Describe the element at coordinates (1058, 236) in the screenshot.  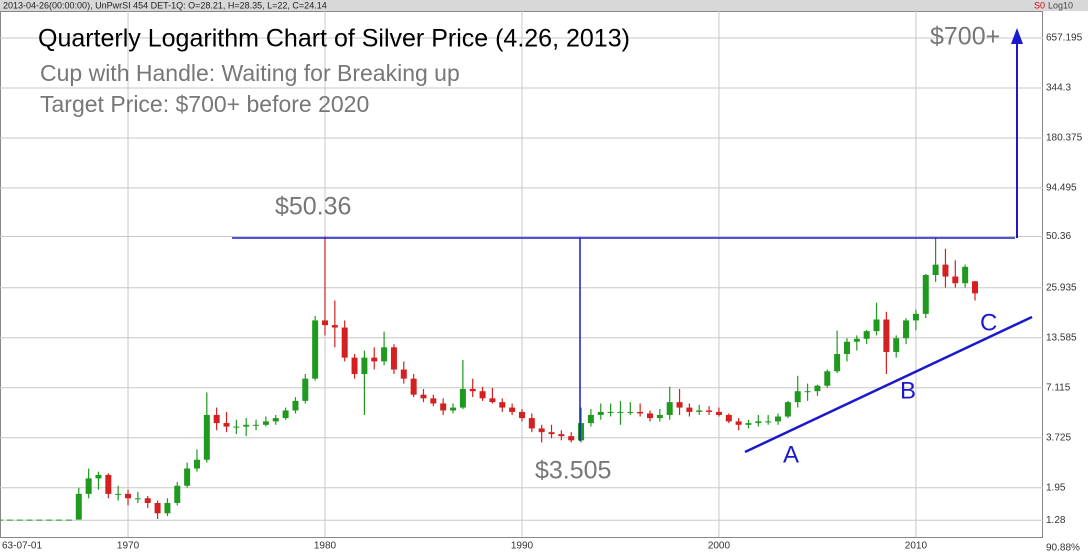
I see `y-tick-label: 50.36` at that location.